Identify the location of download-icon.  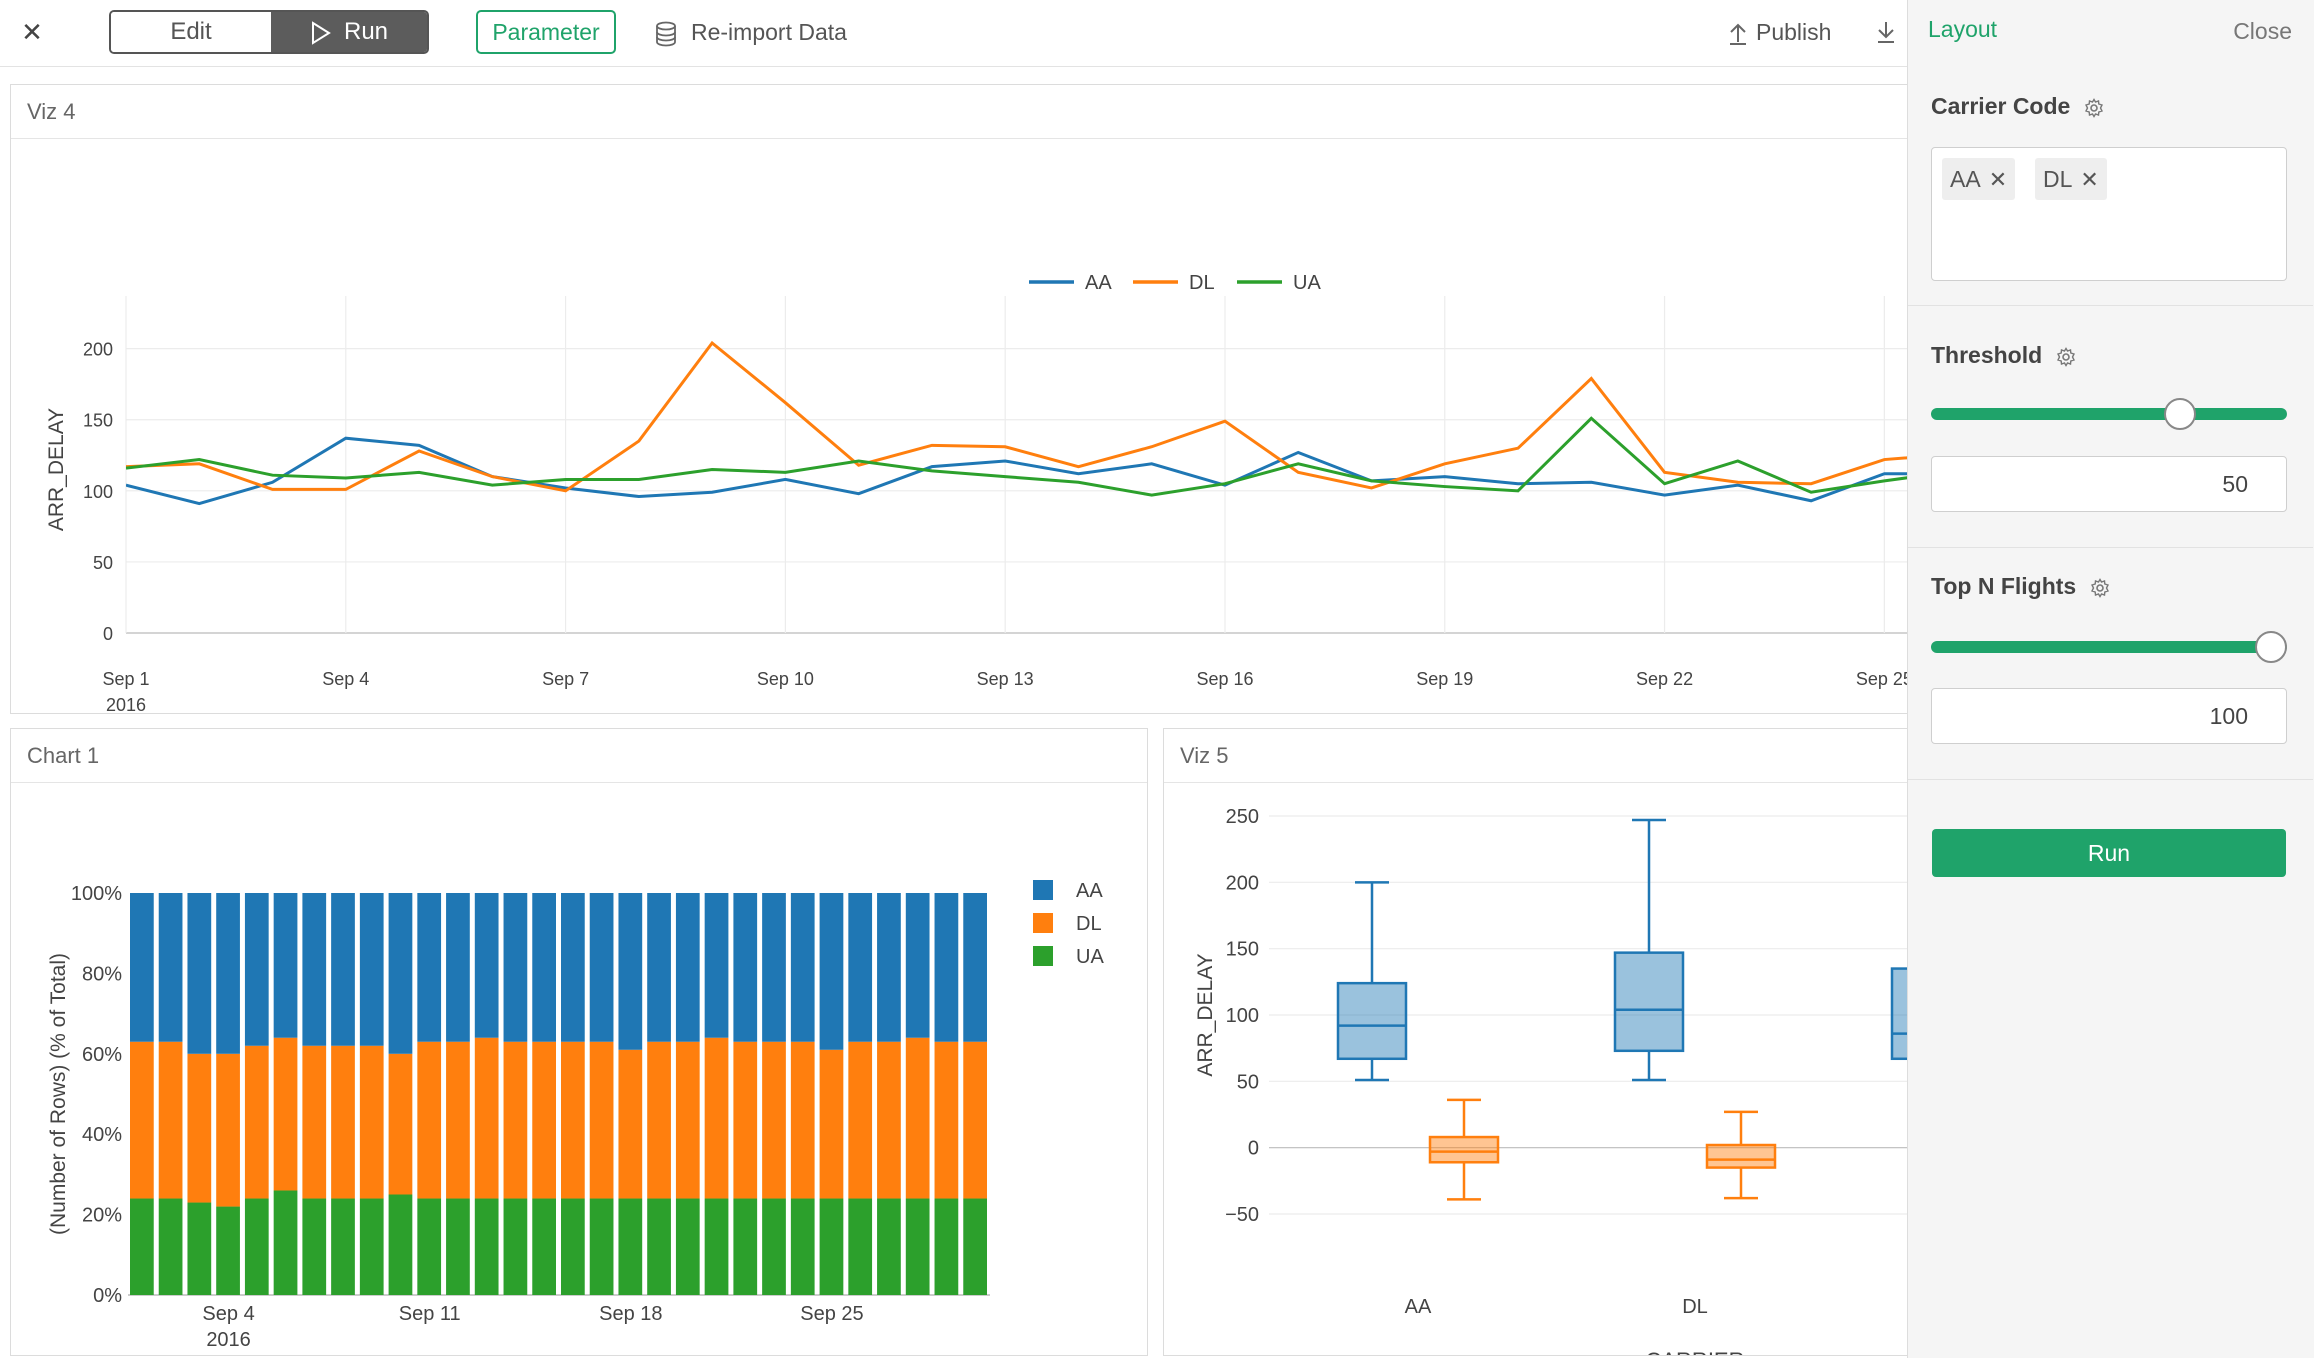
(1886, 32).